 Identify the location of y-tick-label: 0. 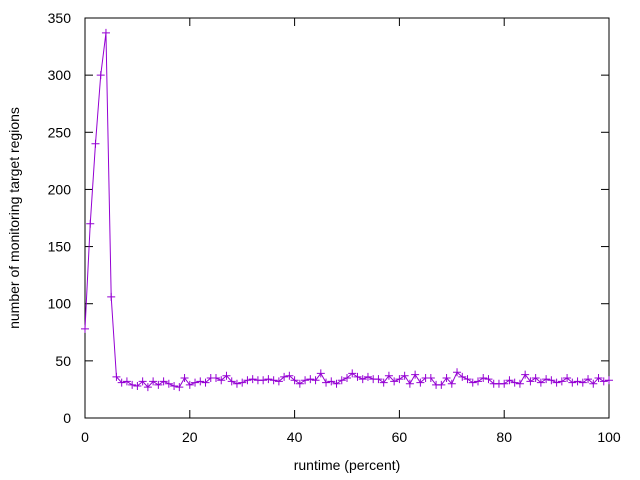
(67, 418).